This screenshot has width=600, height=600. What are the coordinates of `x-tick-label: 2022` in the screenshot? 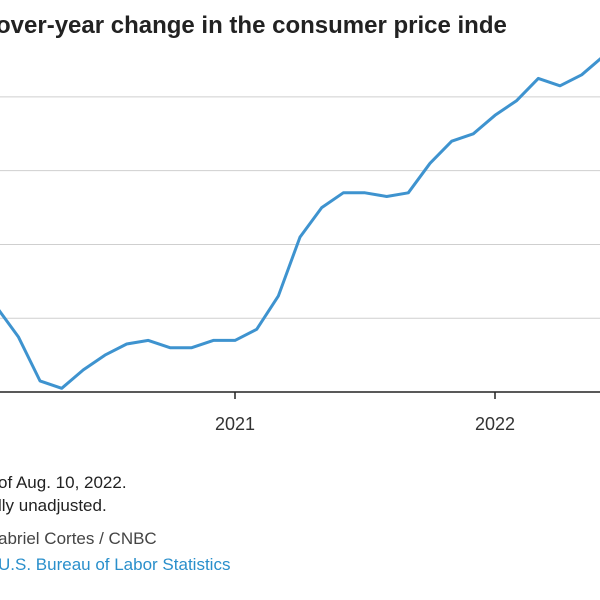 It's located at (495, 424).